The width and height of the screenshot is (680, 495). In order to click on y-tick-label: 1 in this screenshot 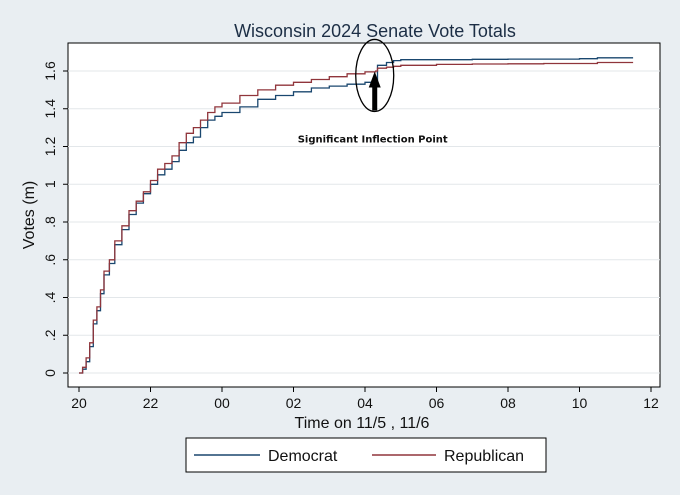, I will do `click(50, 184)`.